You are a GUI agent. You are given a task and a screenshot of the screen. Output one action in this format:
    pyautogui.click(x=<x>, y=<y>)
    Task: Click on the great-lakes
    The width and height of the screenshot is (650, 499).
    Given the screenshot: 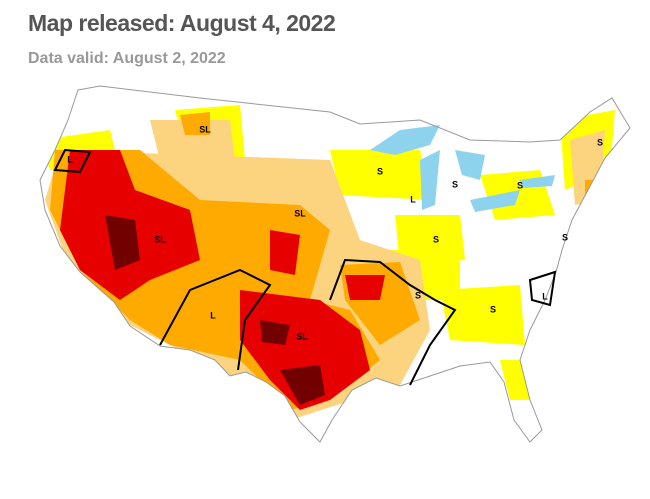 What is the action you would take?
    pyautogui.click(x=462, y=168)
    